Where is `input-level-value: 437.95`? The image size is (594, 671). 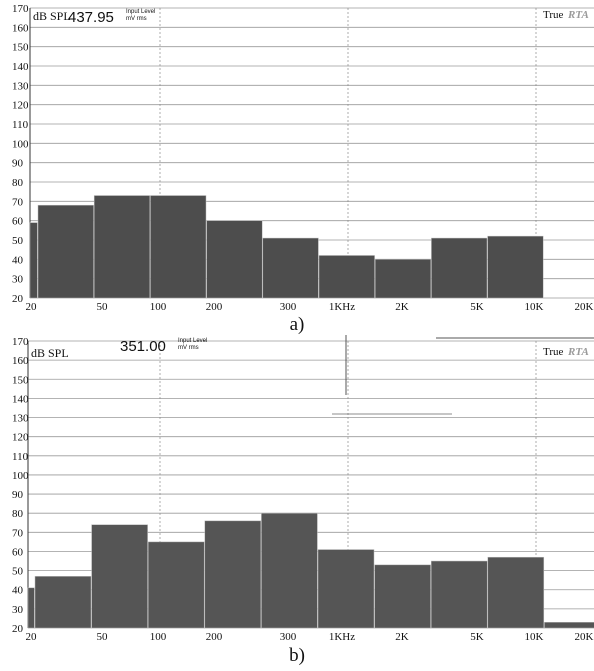
input-level-value: 437.95 is located at coordinates (91, 17).